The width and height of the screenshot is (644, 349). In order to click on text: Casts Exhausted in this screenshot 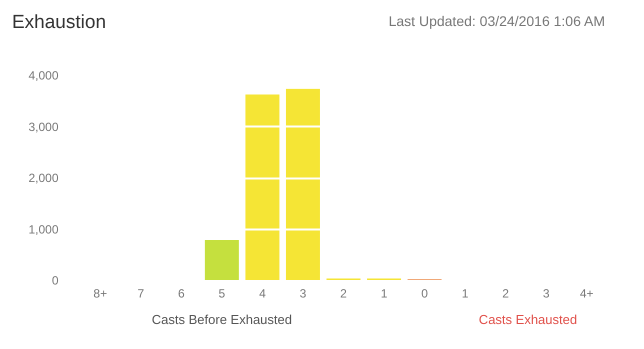, I will do `click(528, 319)`.